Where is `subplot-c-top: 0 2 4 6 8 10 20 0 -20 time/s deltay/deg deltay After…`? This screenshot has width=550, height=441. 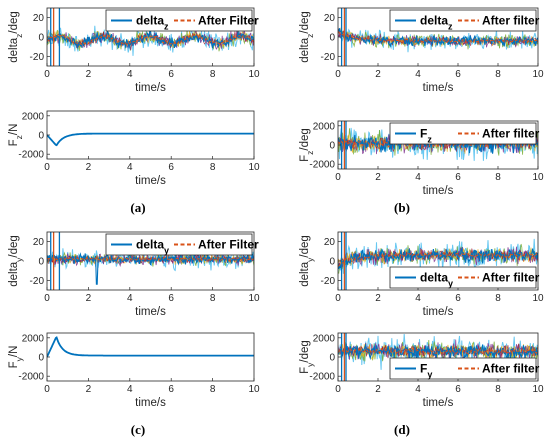 subplot-c-top: 0 2 4 6 8 10 20 0 -20 time/s deltay/deg deltay After… is located at coordinates (134, 274).